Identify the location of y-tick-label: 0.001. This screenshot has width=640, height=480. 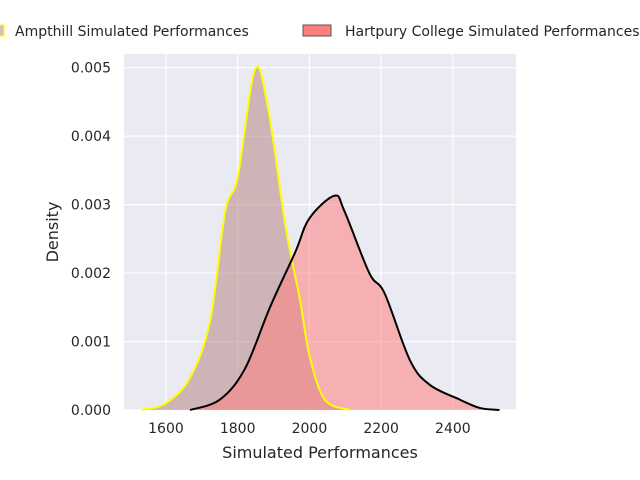
(91, 343).